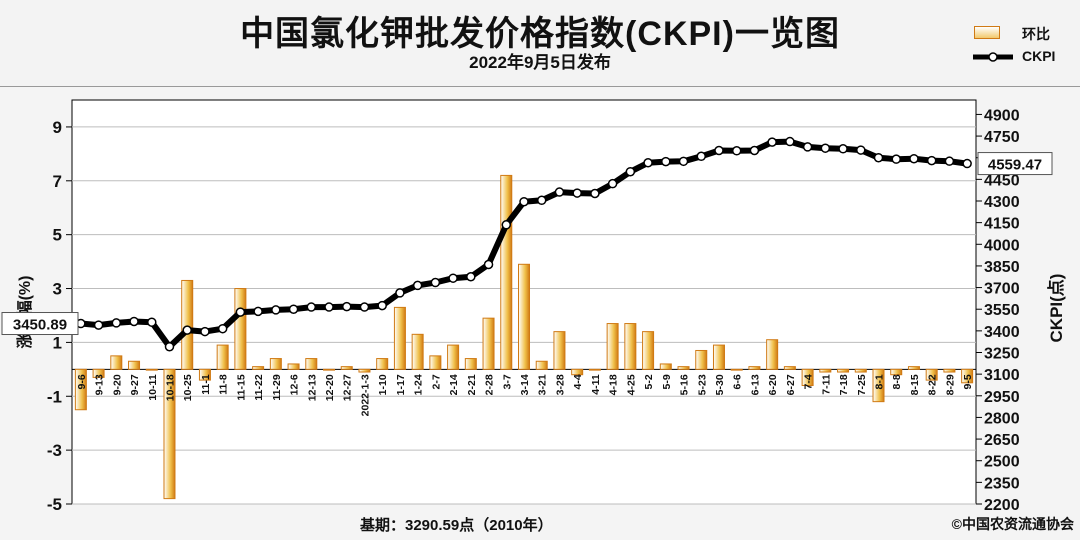 This screenshot has height=540, width=1080. I want to click on x-tick-label: 9-6, so click(82, 381).